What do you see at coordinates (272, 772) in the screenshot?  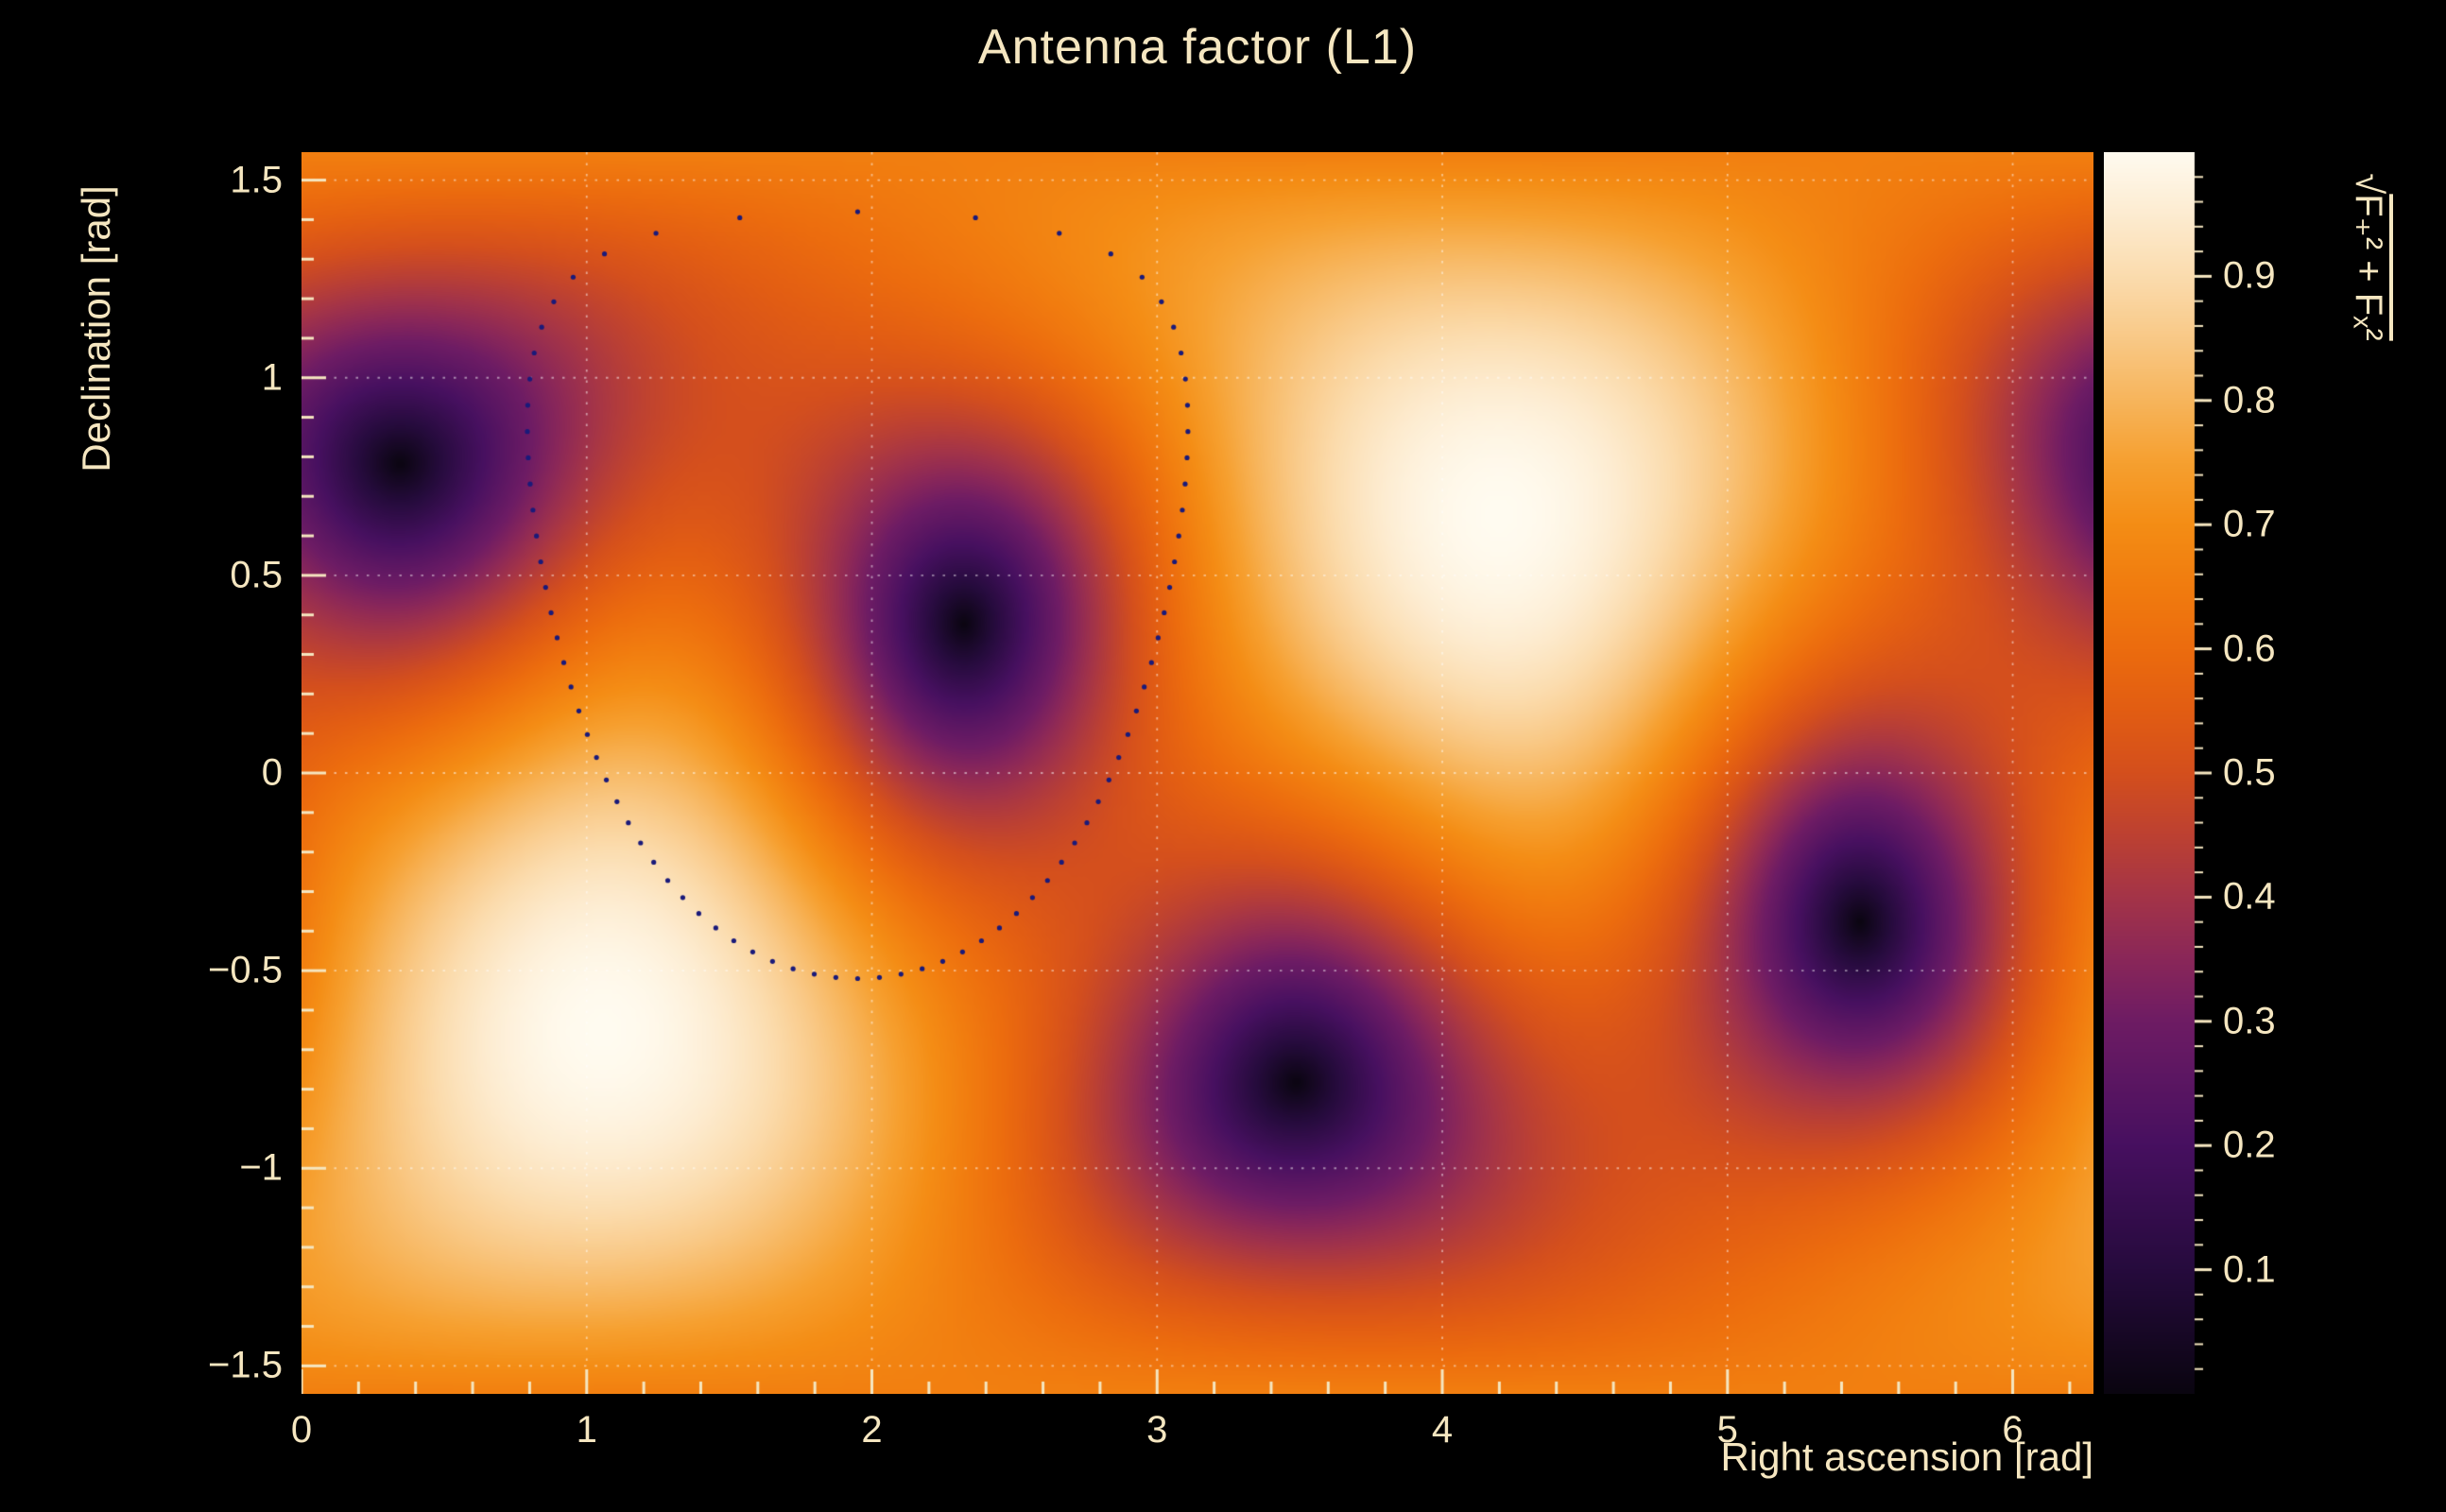 I see `y-tick-label: 0` at bounding box center [272, 772].